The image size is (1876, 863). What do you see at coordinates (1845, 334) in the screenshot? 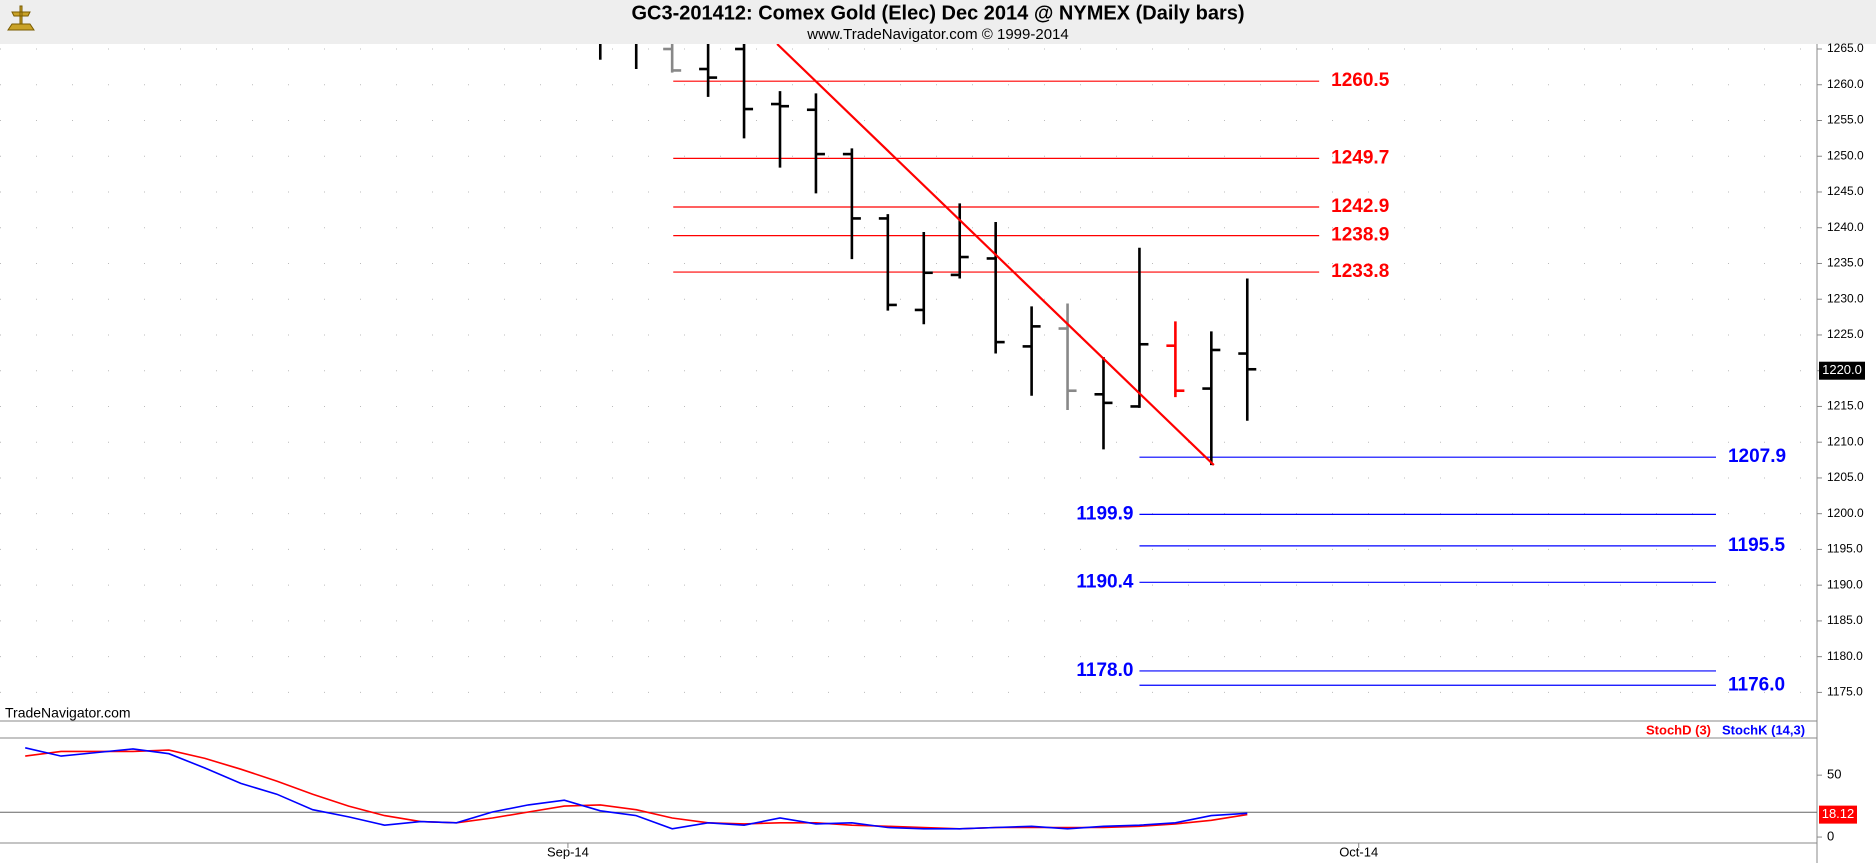
I see `y-tick-label: 1225.0` at bounding box center [1845, 334].